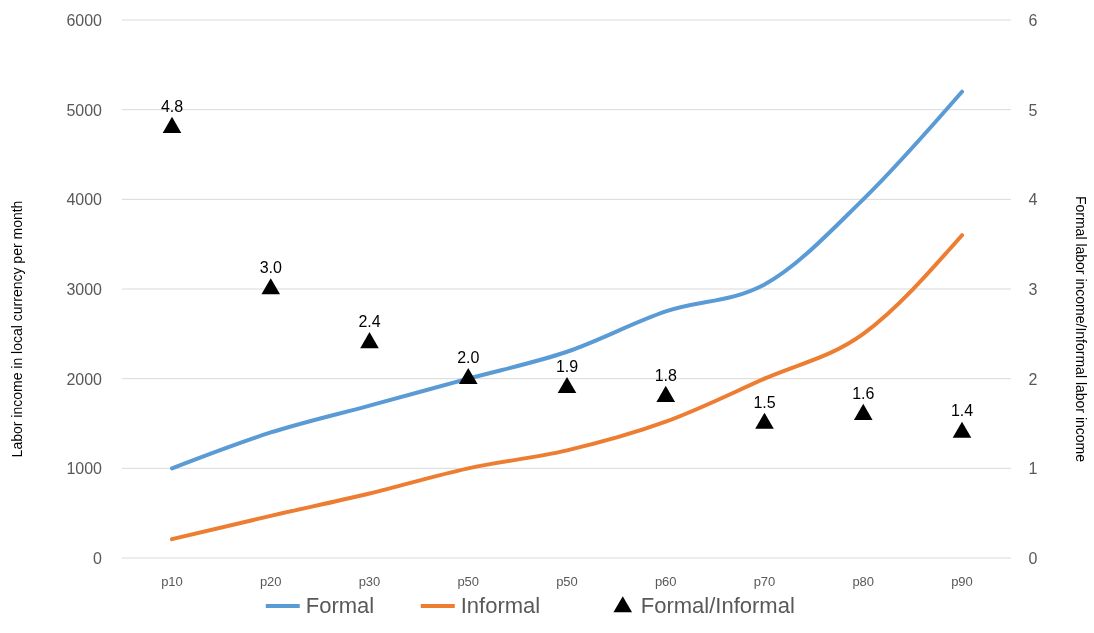 The image size is (1094, 633). What do you see at coordinates (84, 110) in the screenshot?
I see `y-tick-label: 5000` at bounding box center [84, 110].